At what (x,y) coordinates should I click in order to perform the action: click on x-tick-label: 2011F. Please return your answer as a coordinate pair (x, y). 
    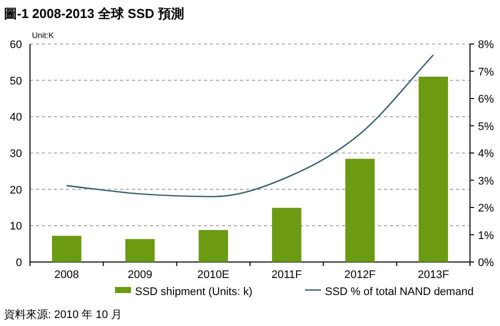
    Looking at the image, I should click on (286, 275).